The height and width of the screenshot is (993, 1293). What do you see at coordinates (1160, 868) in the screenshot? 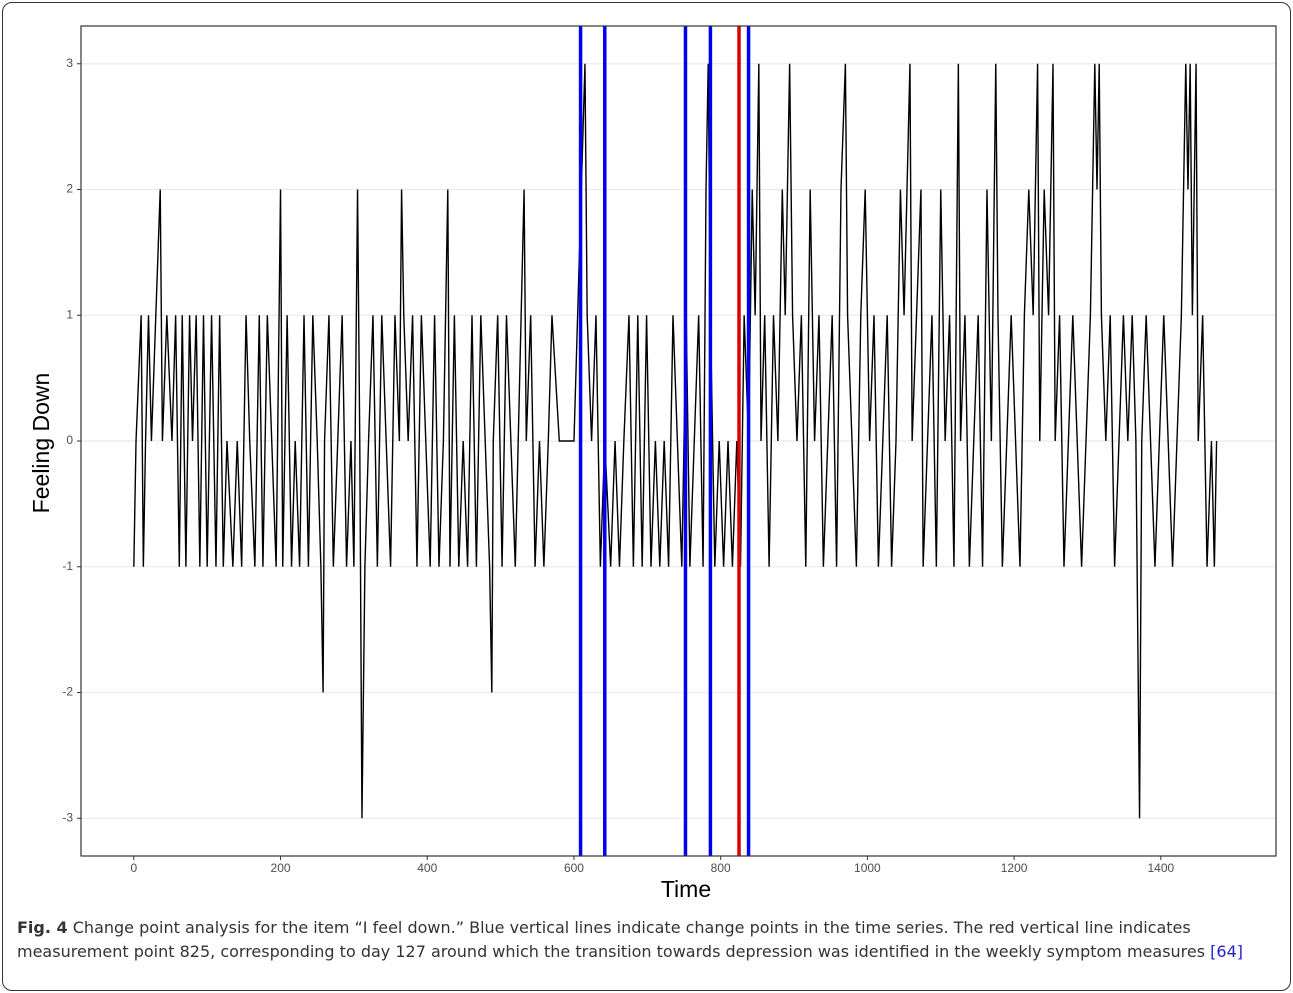
I see `x-tick-label: 1400` at bounding box center [1160, 868].